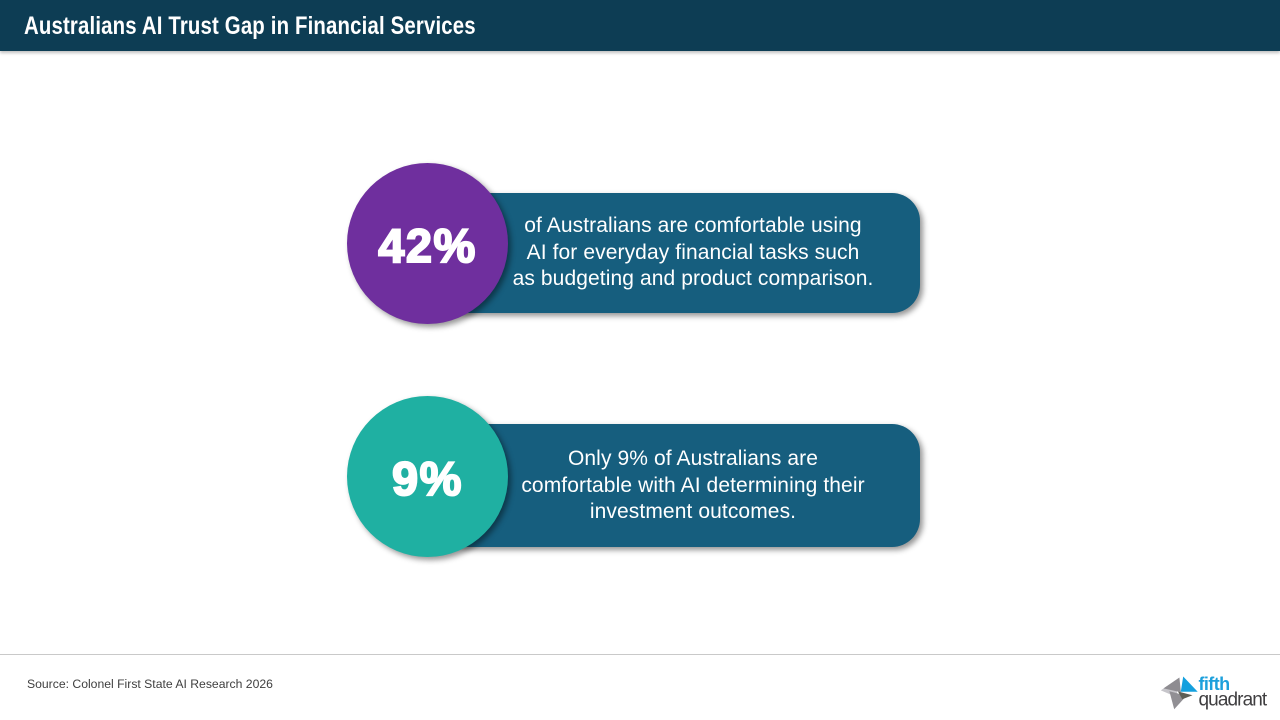 The image size is (1280, 720). What do you see at coordinates (1233, 700) in the screenshot?
I see `svg-text: quadrant` at bounding box center [1233, 700].